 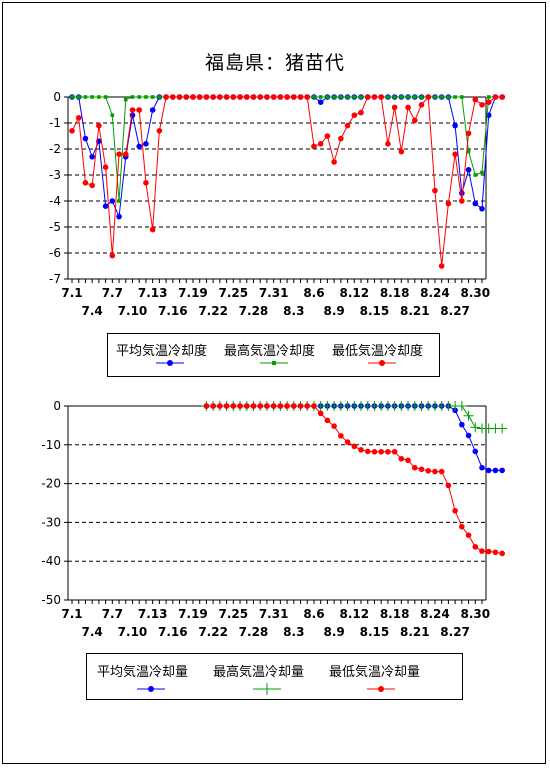 I want to click on legend-markers-degree, so click(x=276, y=363).